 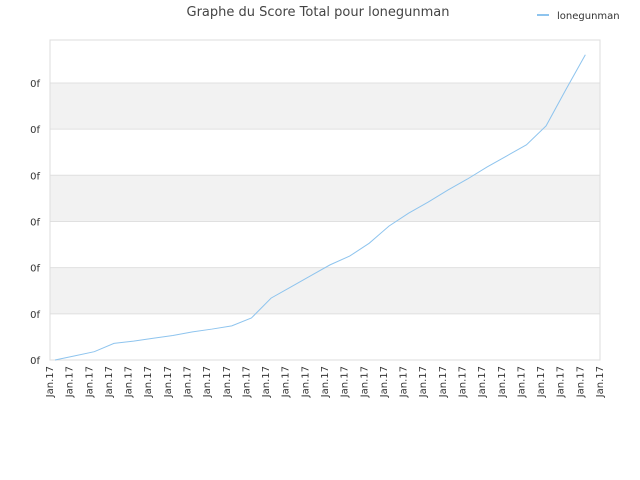 I want to click on chart-title: Graphe du Score Total pour lonegunman, so click(x=318, y=12).